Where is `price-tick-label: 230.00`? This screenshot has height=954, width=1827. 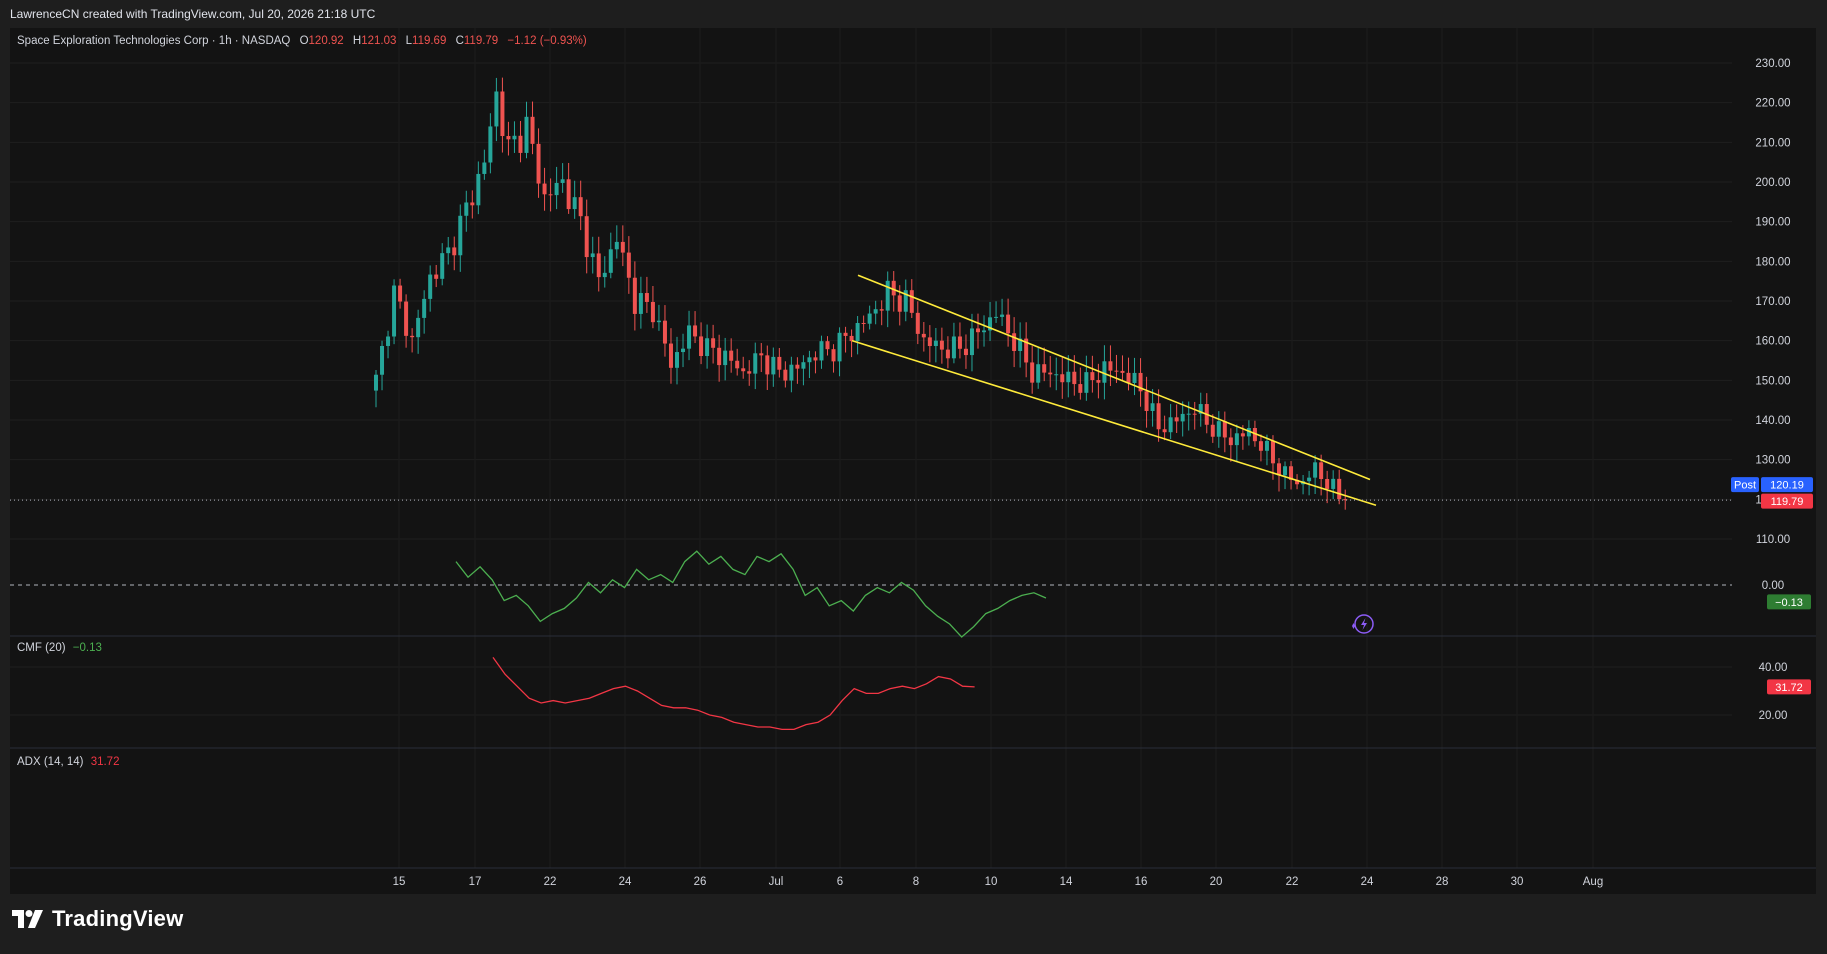 price-tick-label: 230.00 is located at coordinates (1772, 64).